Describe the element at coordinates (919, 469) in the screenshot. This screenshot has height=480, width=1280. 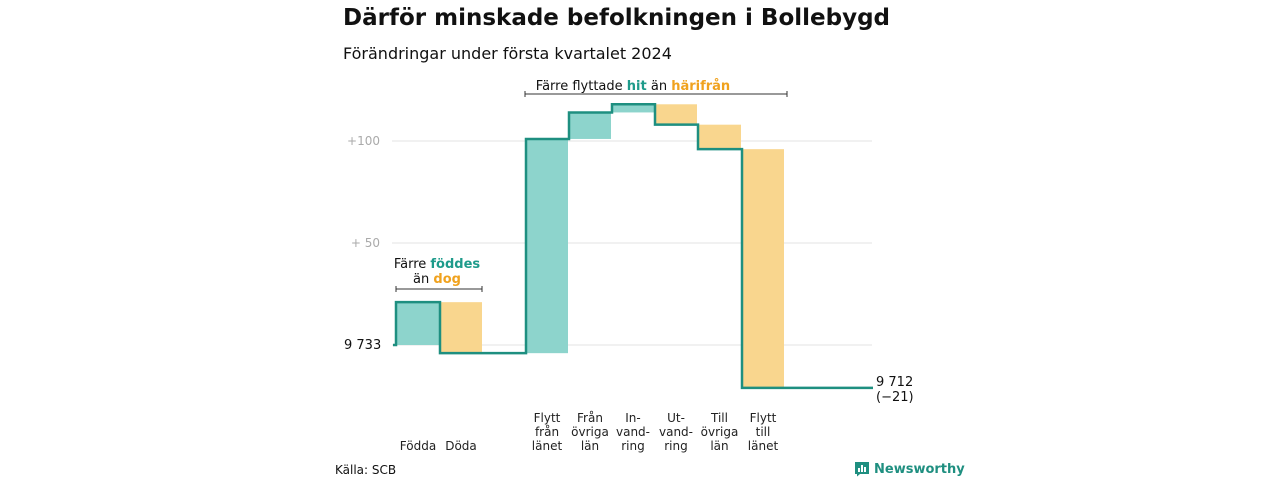
I see `brand-name: Newsworthy` at that location.